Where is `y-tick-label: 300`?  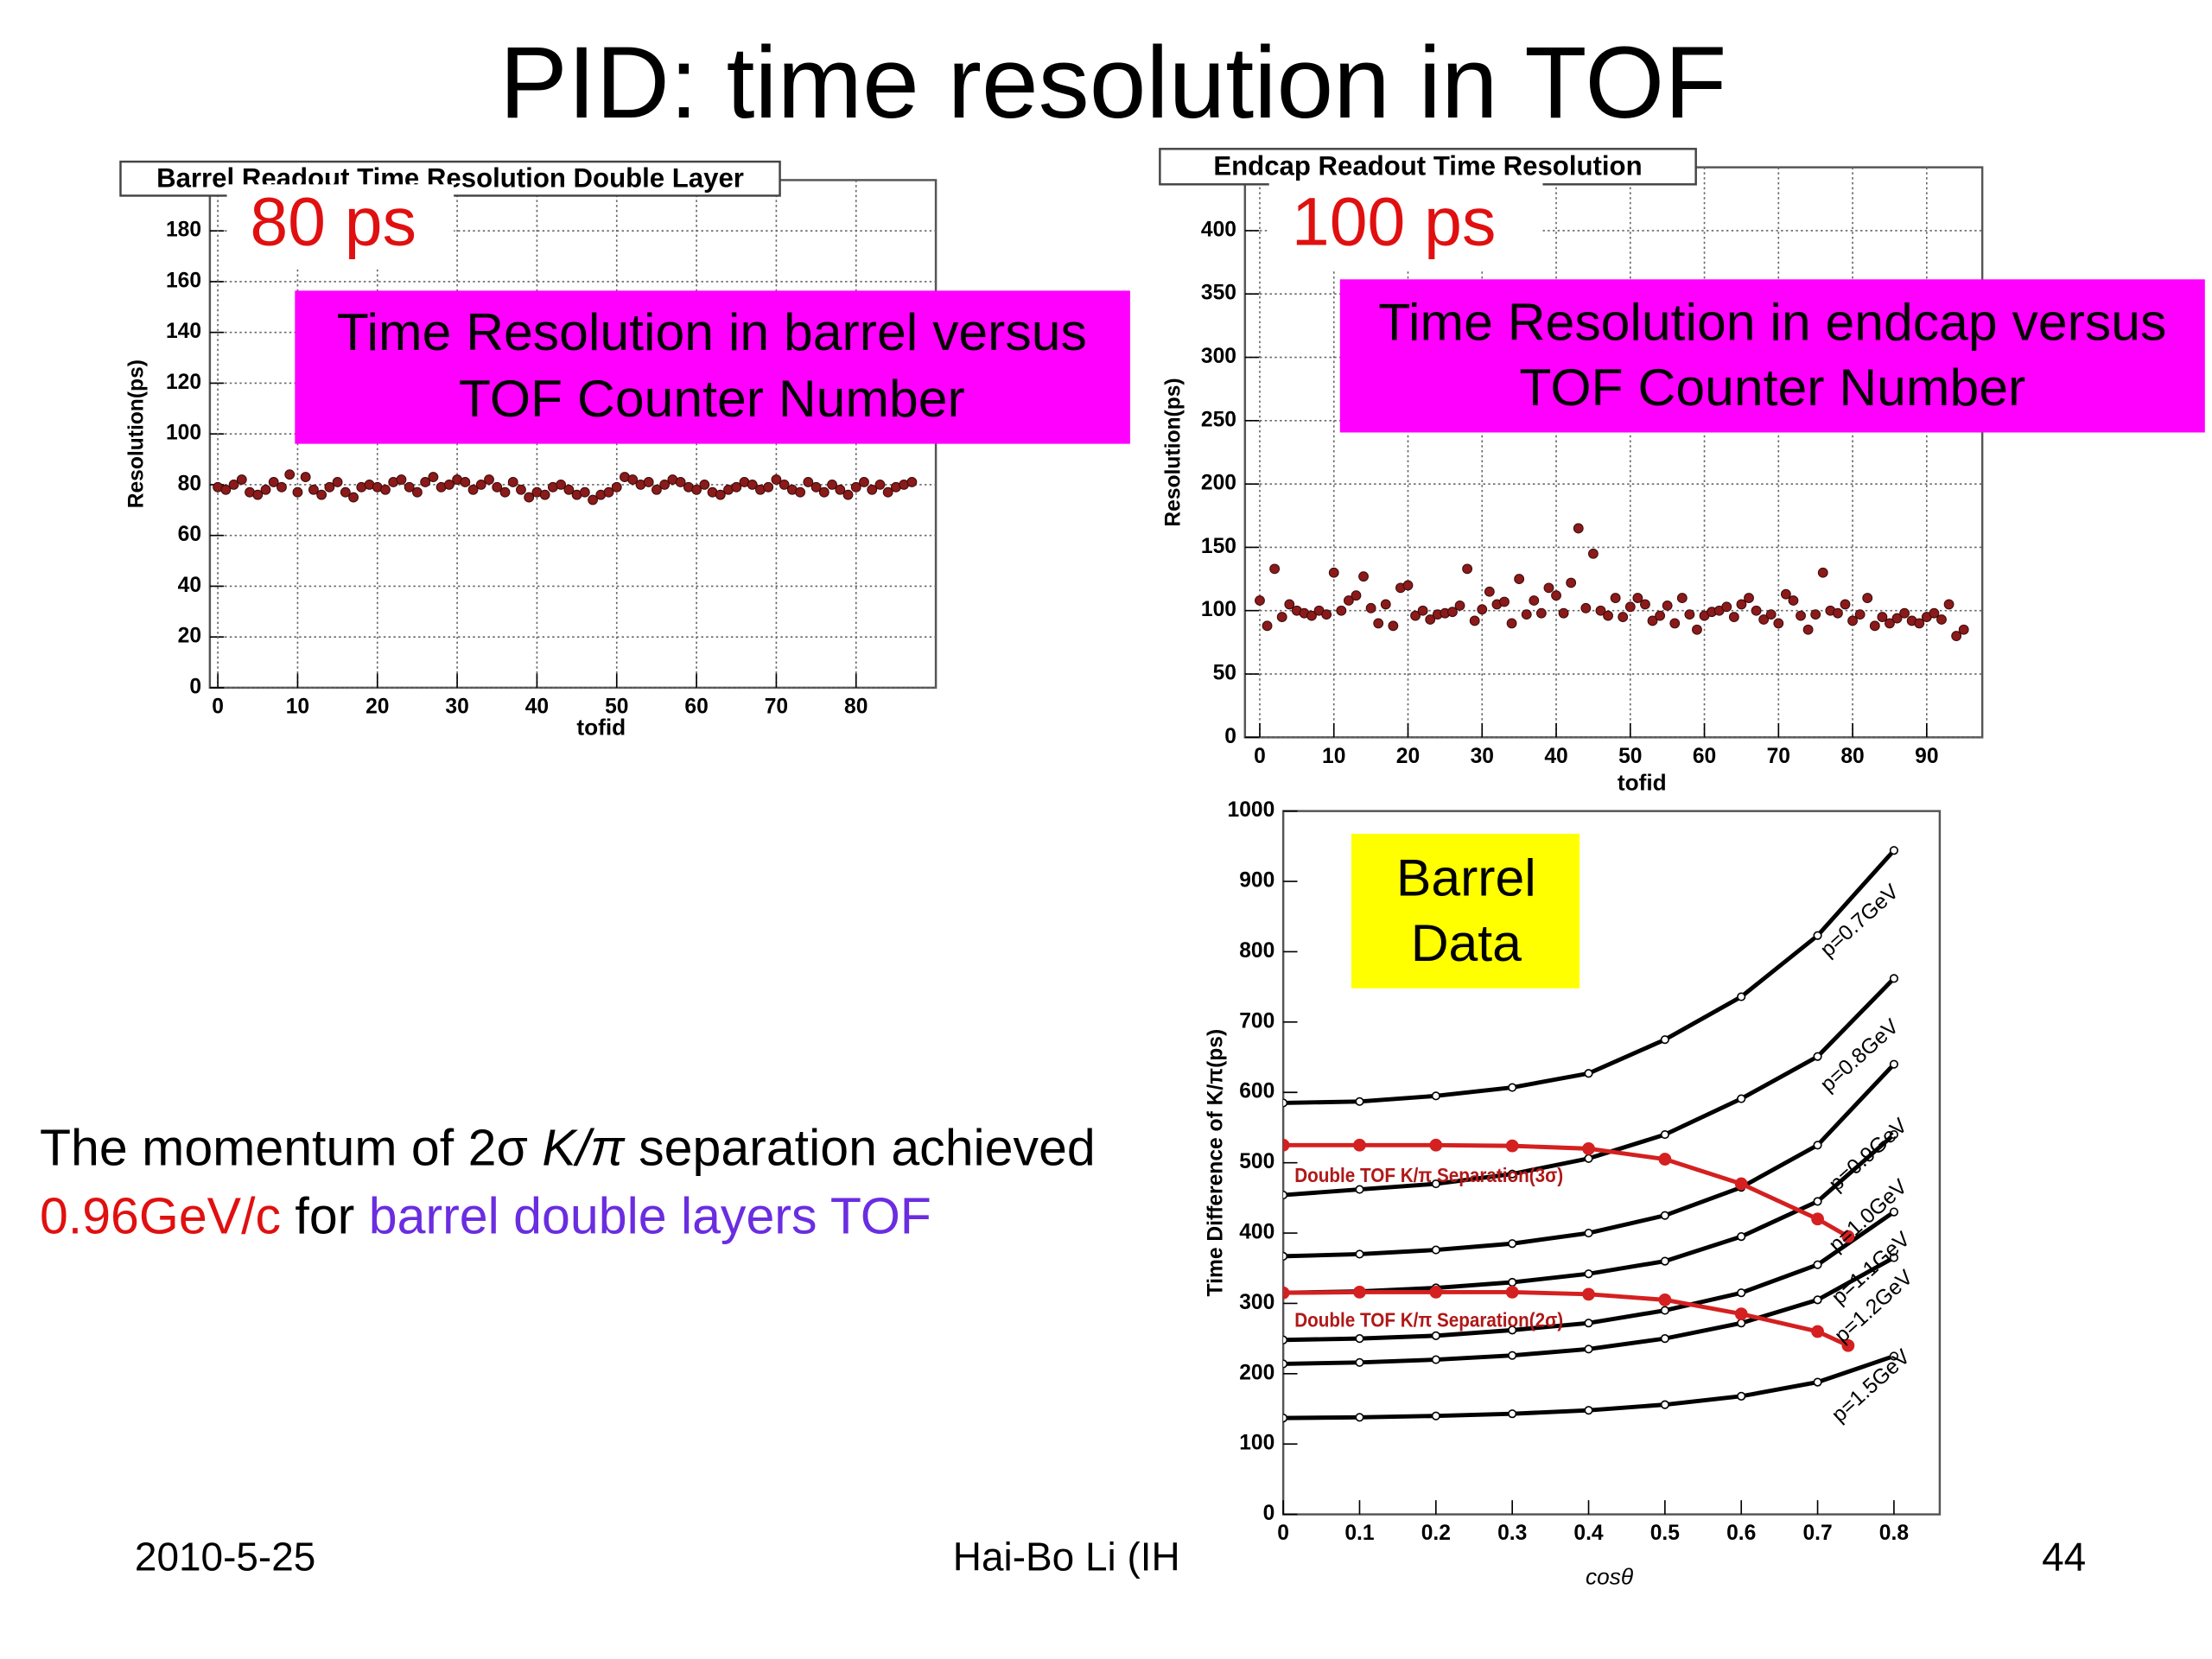 y-tick-label: 300 is located at coordinates (1218, 356).